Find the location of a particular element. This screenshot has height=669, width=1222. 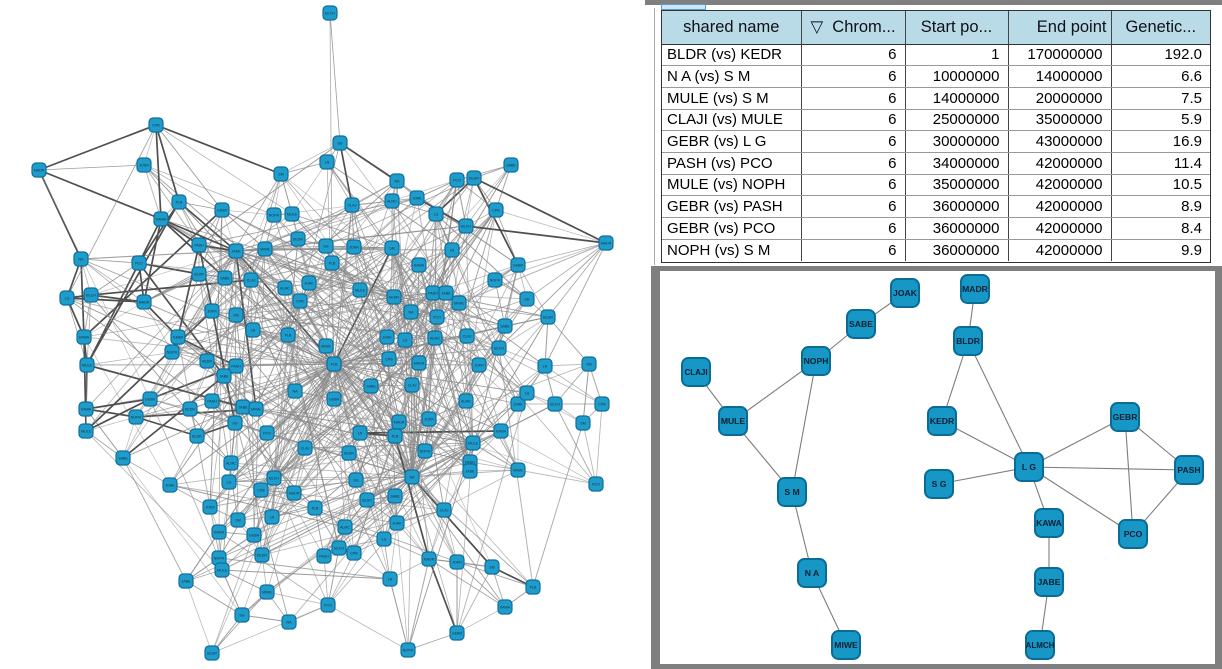

svg-text: S G is located at coordinates (939, 484).